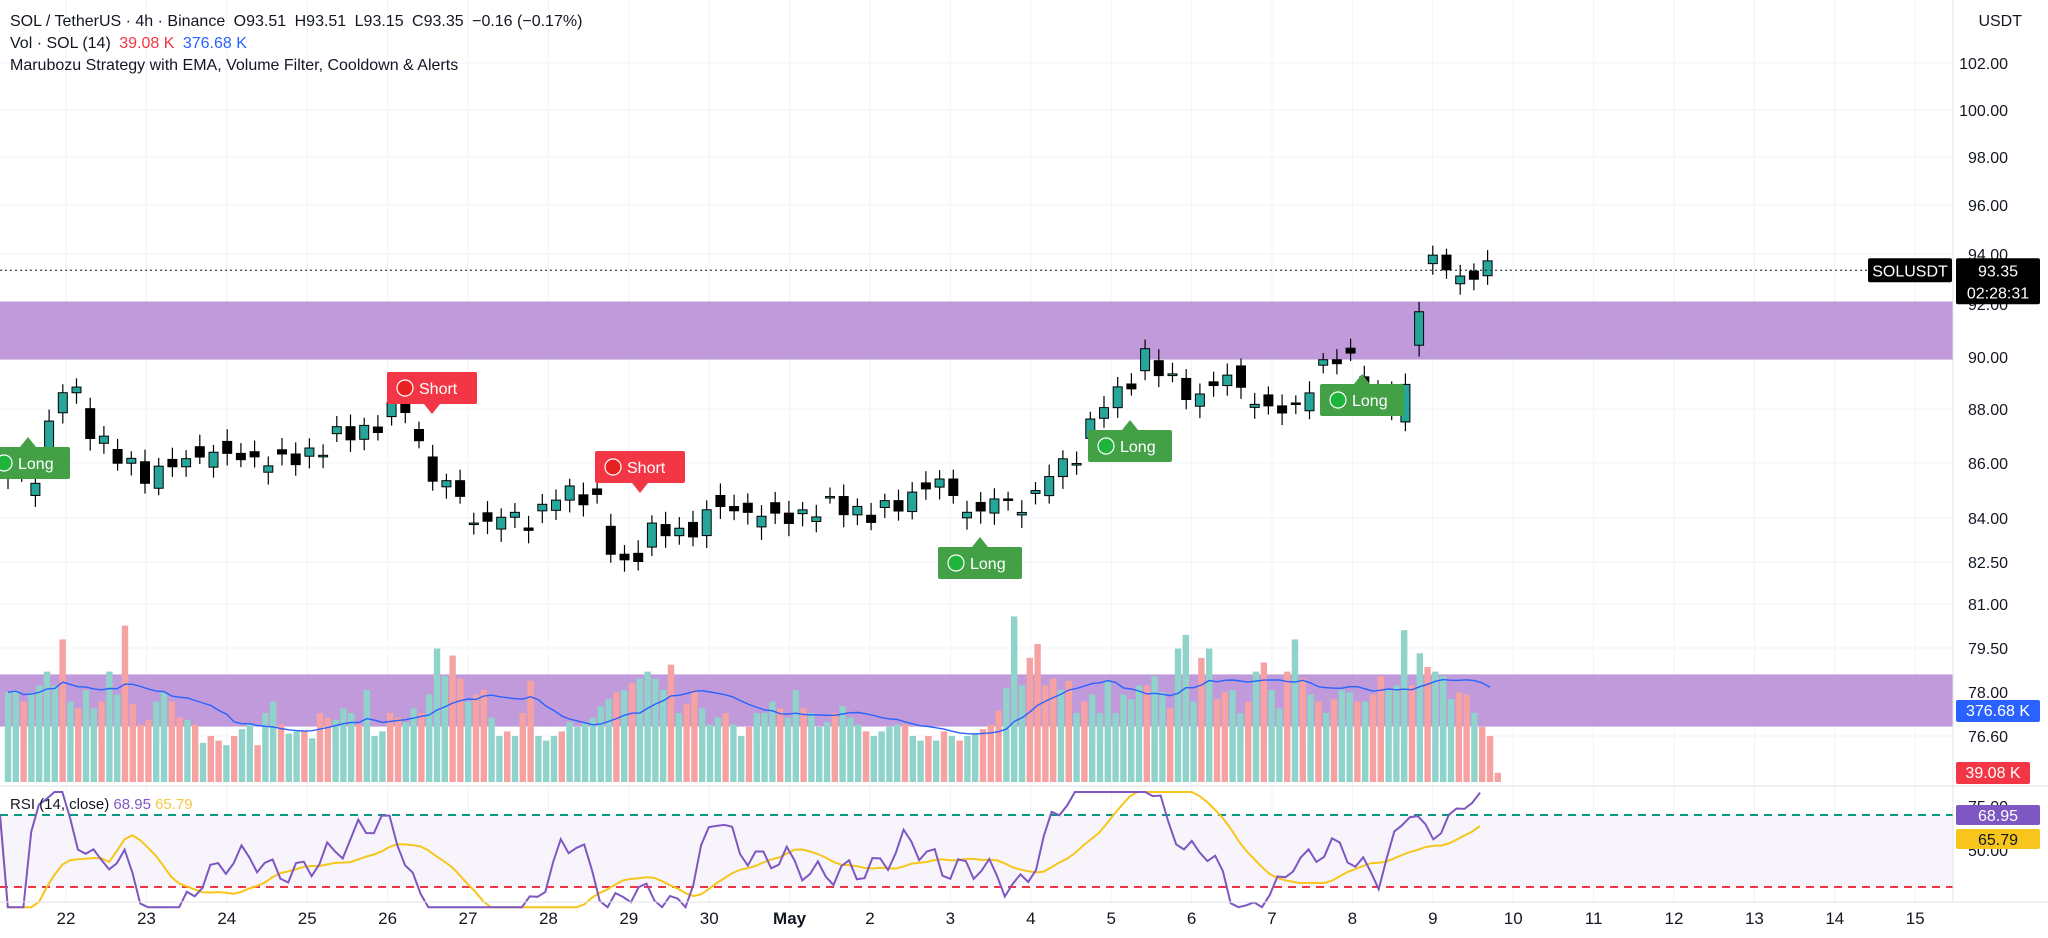 The image size is (2048, 938). Describe the element at coordinates (260, 21) in the screenshot. I see `open-value: O93.51` at that location.